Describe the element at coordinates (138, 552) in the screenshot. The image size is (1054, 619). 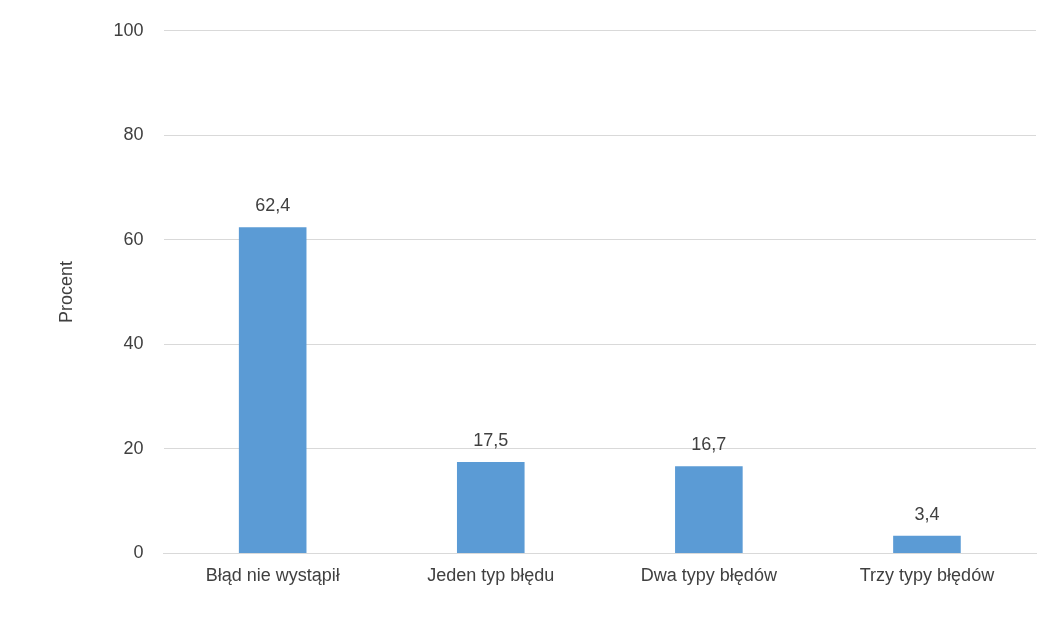
I see `y-tick-label: 0` at that location.